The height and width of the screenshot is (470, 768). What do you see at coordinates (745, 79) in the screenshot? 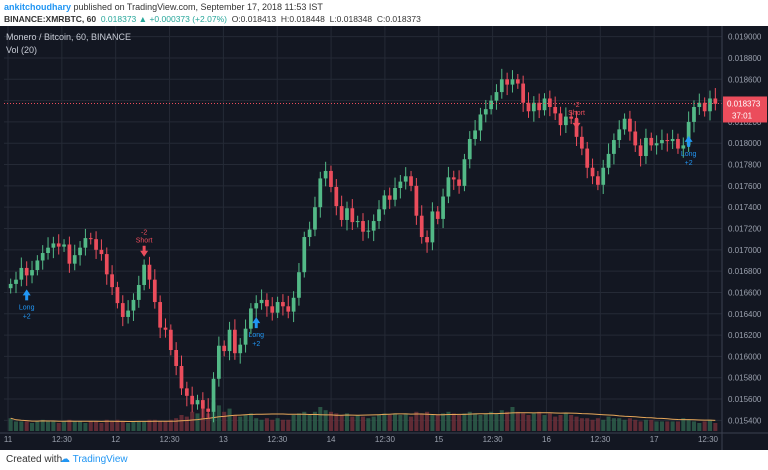
I see `price-tick-label: 0.018600` at bounding box center [745, 79].